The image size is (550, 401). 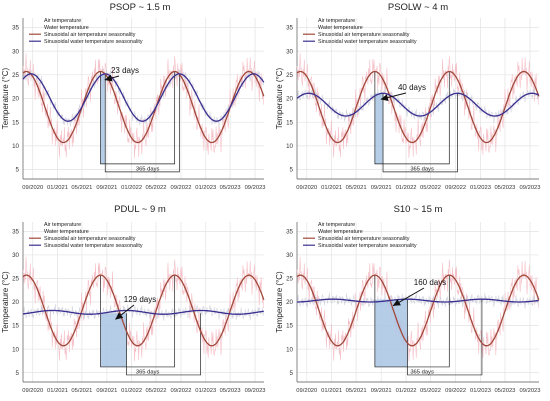 What do you see at coordinates (140, 209) in the screenshot?
I see `chart-title: PDUL ~ 9 m` at bounding box center [140, 209].